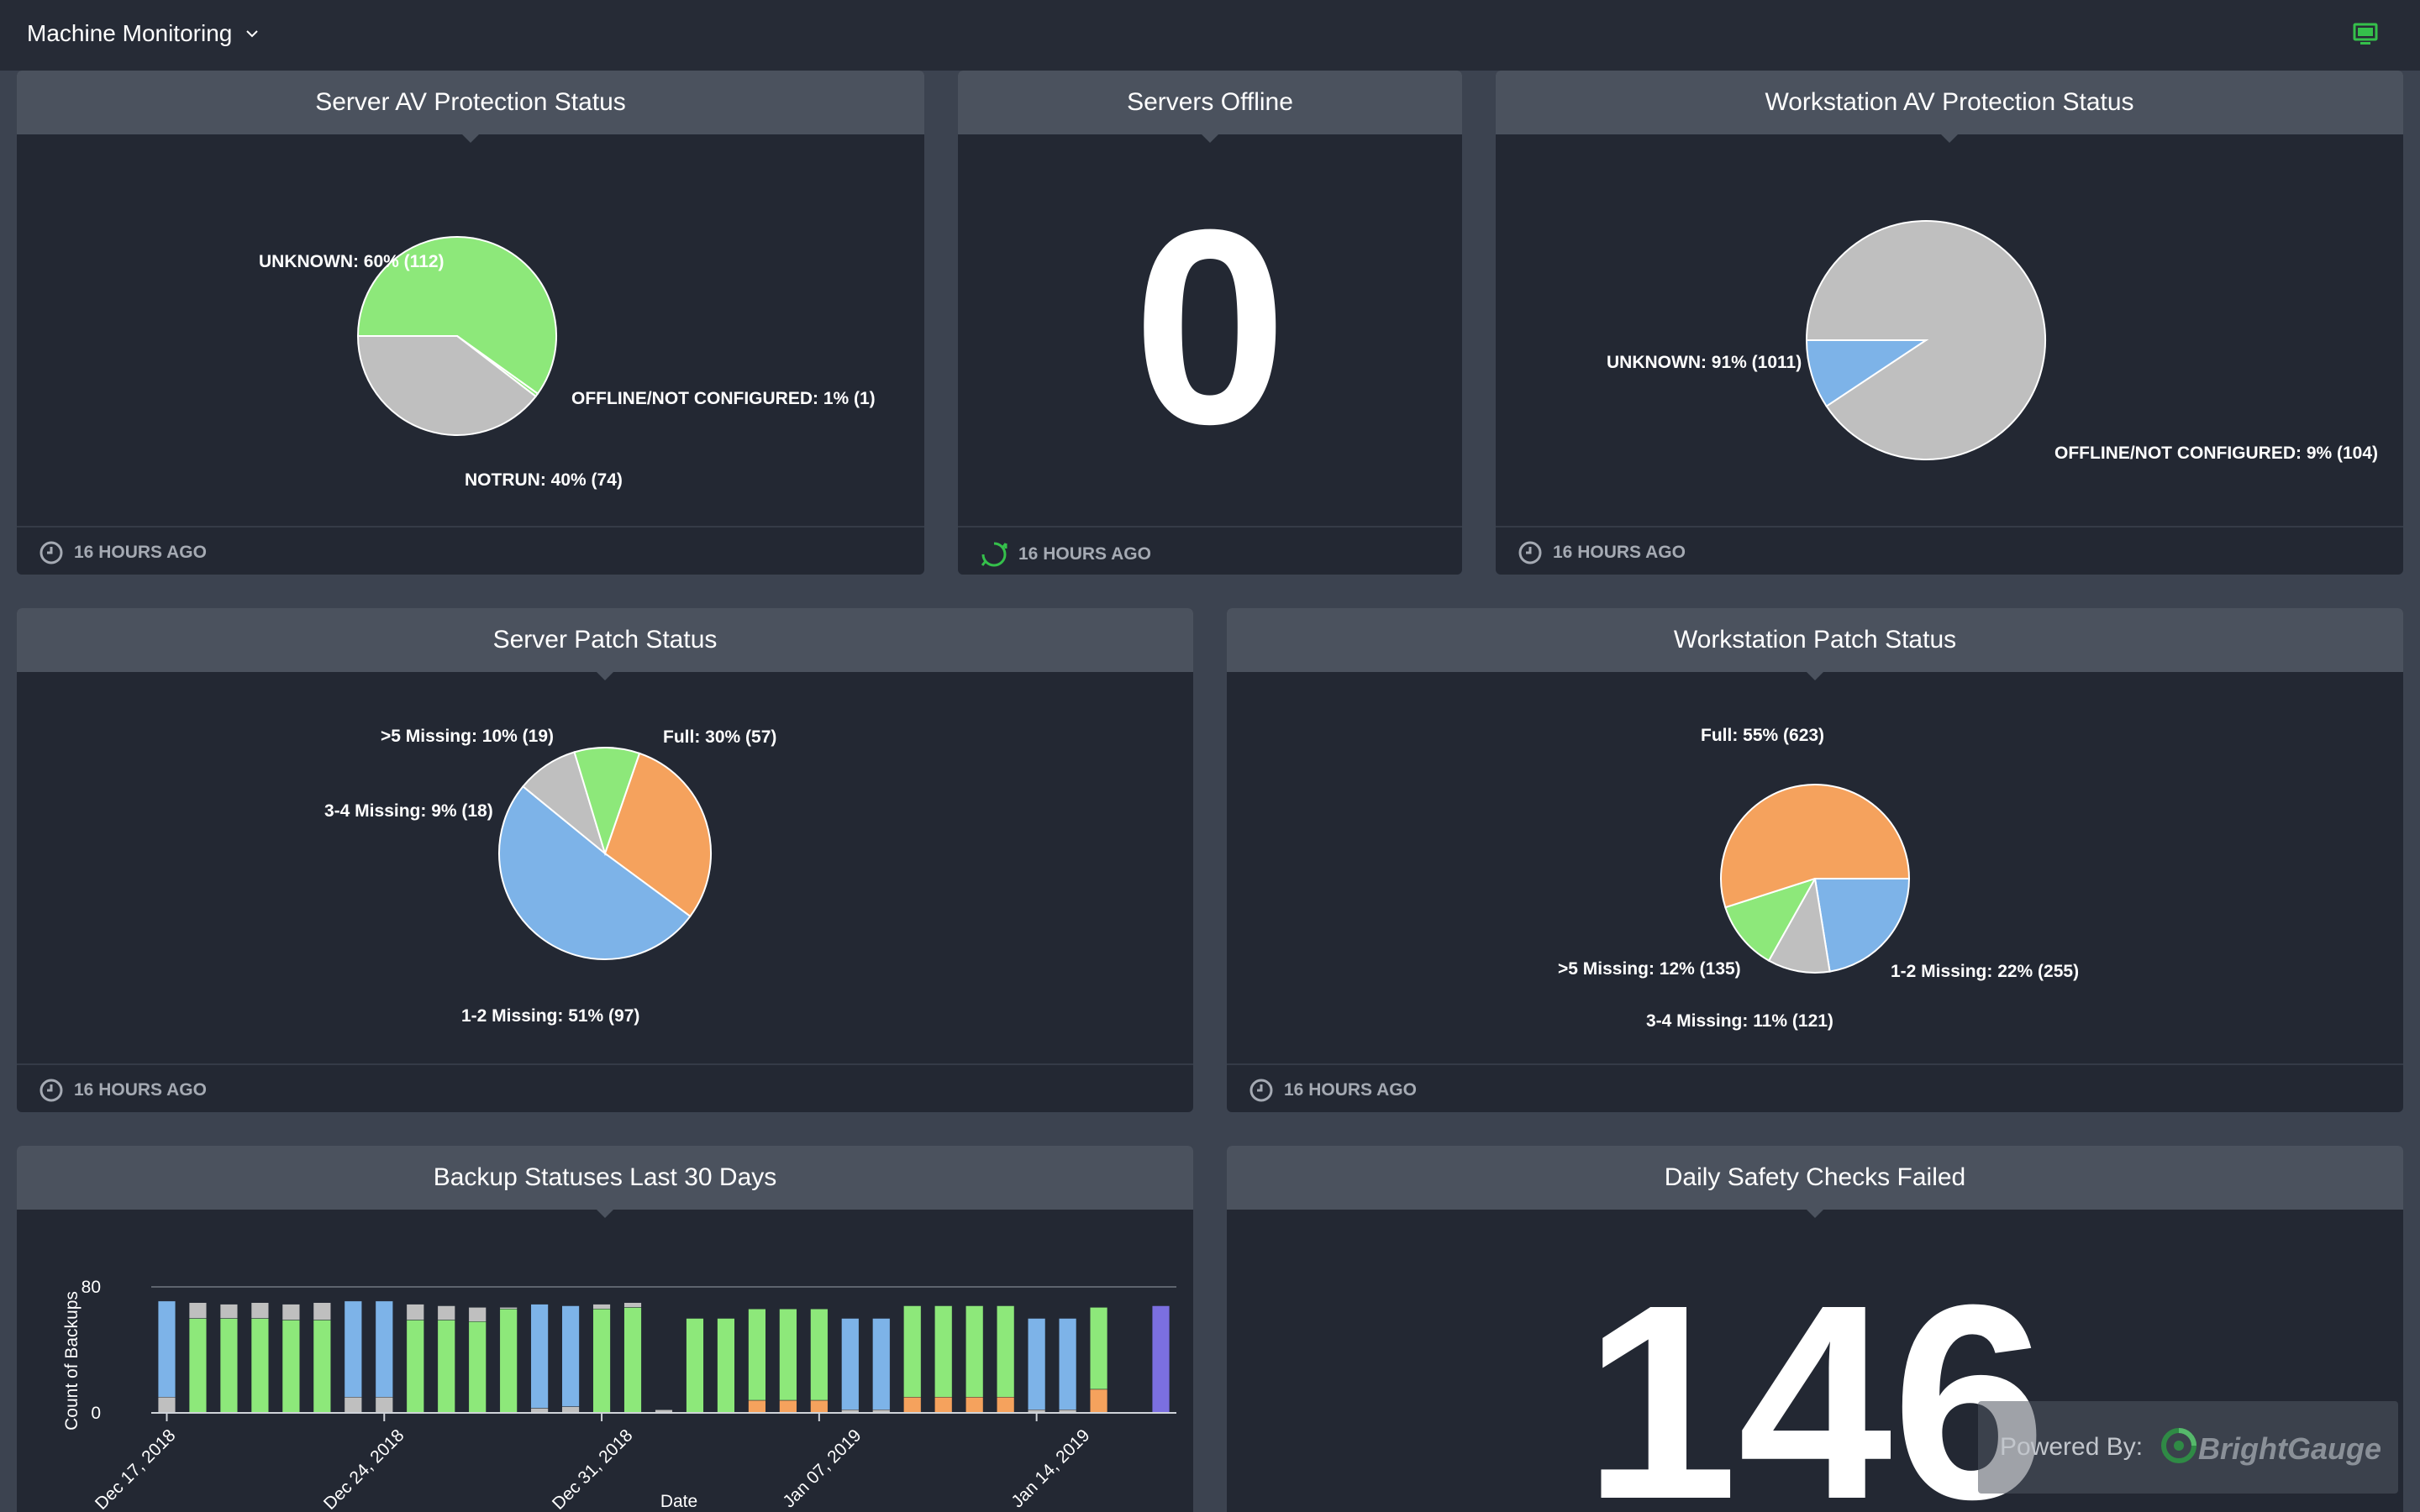 The width and height of the screenshot is (2420, 1512). What do you see at coordinates (1985, 971) in the screenshot?
I see `pie-label-m12: 1-2 Missing: 22% (255)` at bounding box center [1985, 971].